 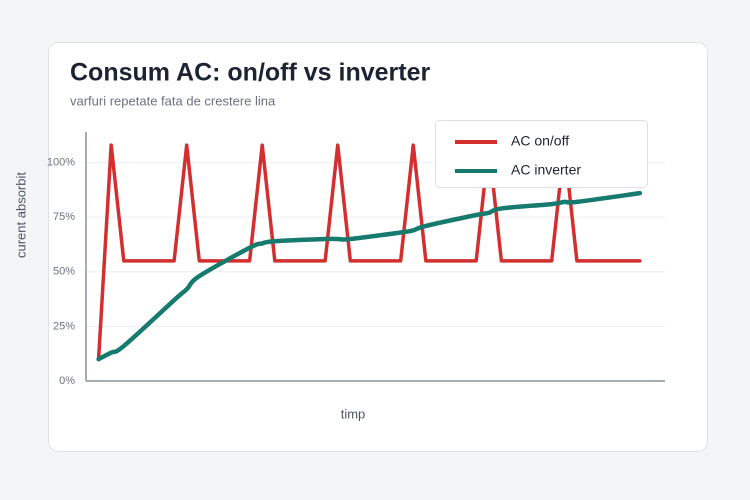 I want to click on y-tick-label: 75%, so click(x=64, y=217).